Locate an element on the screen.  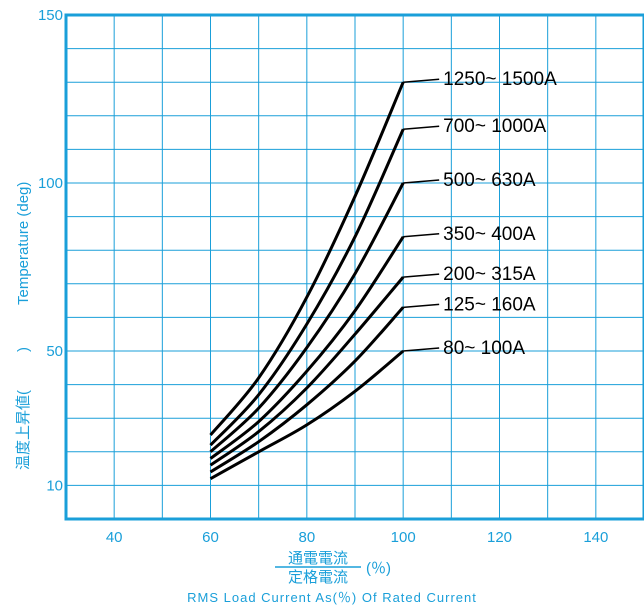
series-label: 80~ 100A is located at coordinates (484, 348).